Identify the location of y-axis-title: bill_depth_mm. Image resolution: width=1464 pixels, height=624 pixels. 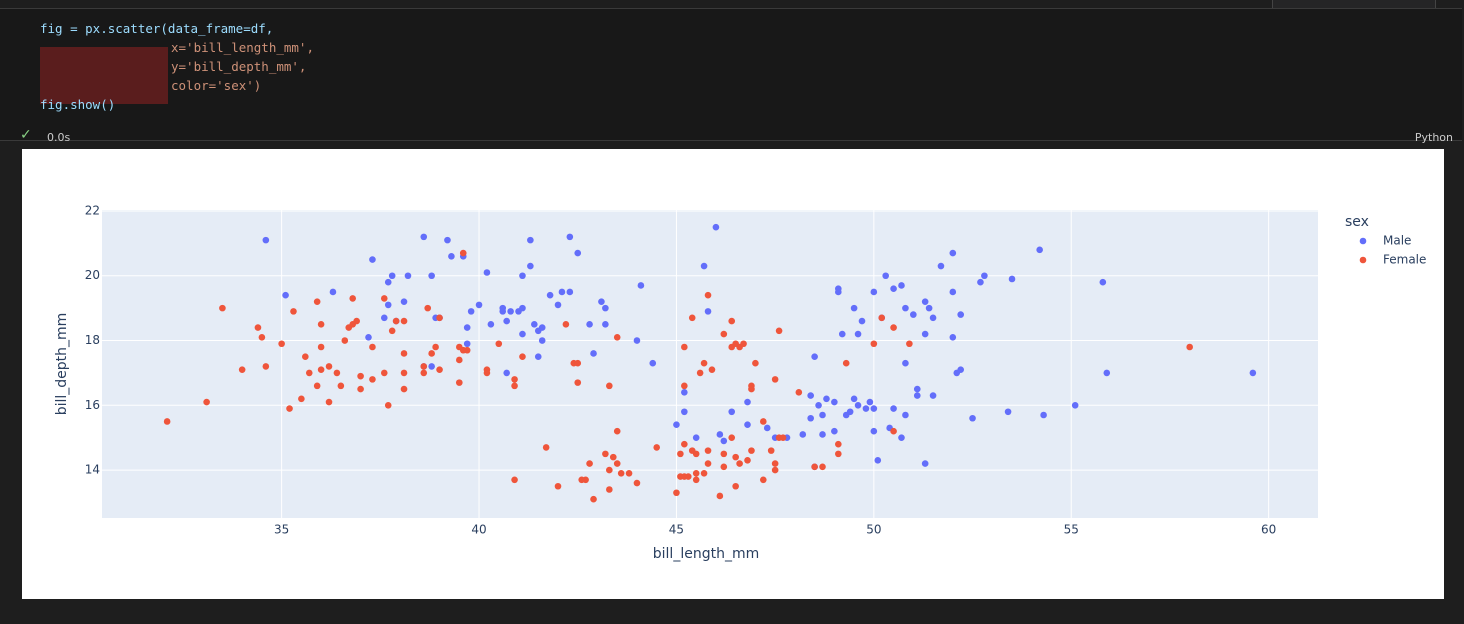
(62, 364).